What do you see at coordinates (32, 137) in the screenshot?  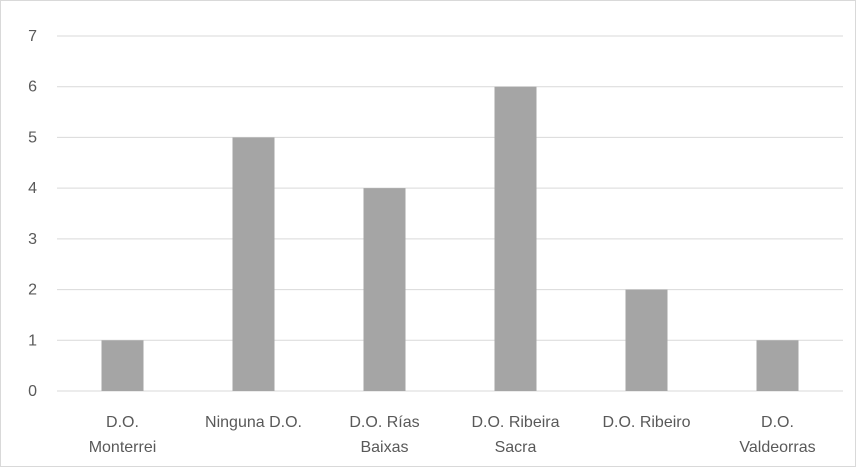 I see `y-tick-label: 5` at bounding box center [32, 137].